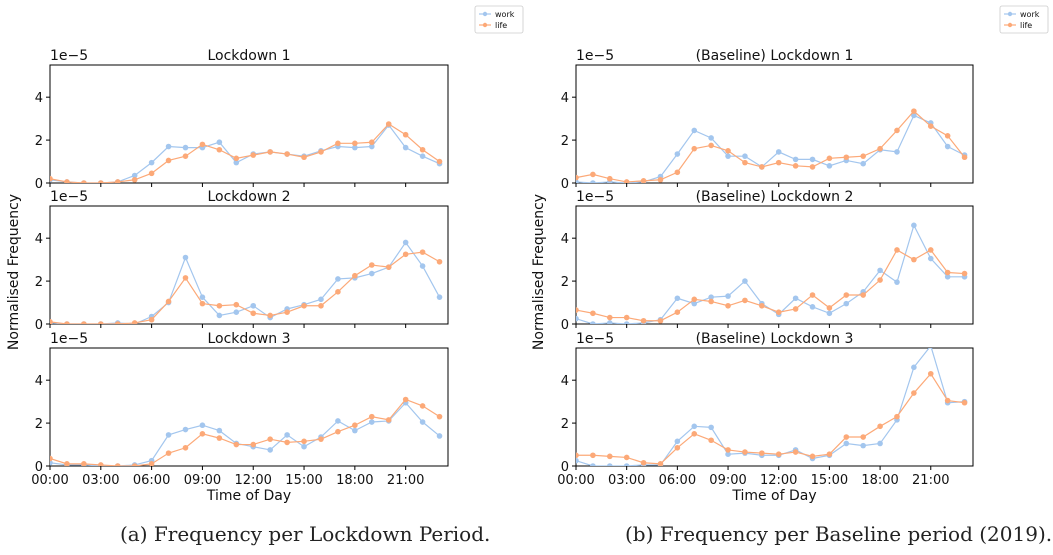 This screenshot has width=1053, height=555. I want to click on x-tick-label: 09:00, so click(202, 480).